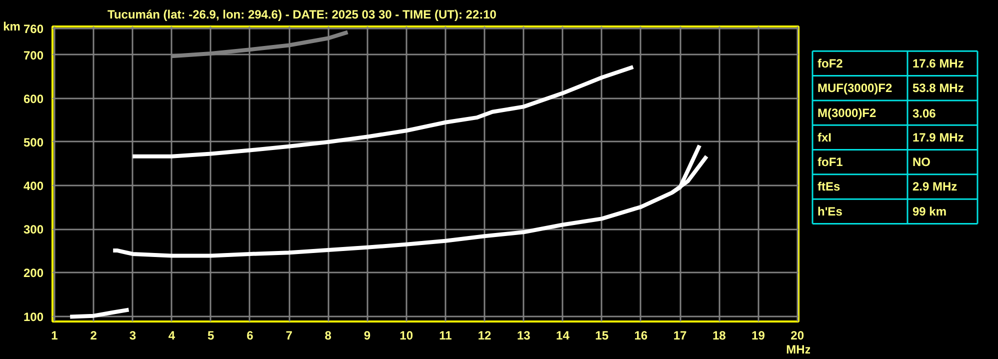 This screenshot has width=998, height=359. Describe the element at coordinates (563, 335) in the screenshot. I see `x-tick-label: 14` at that location.